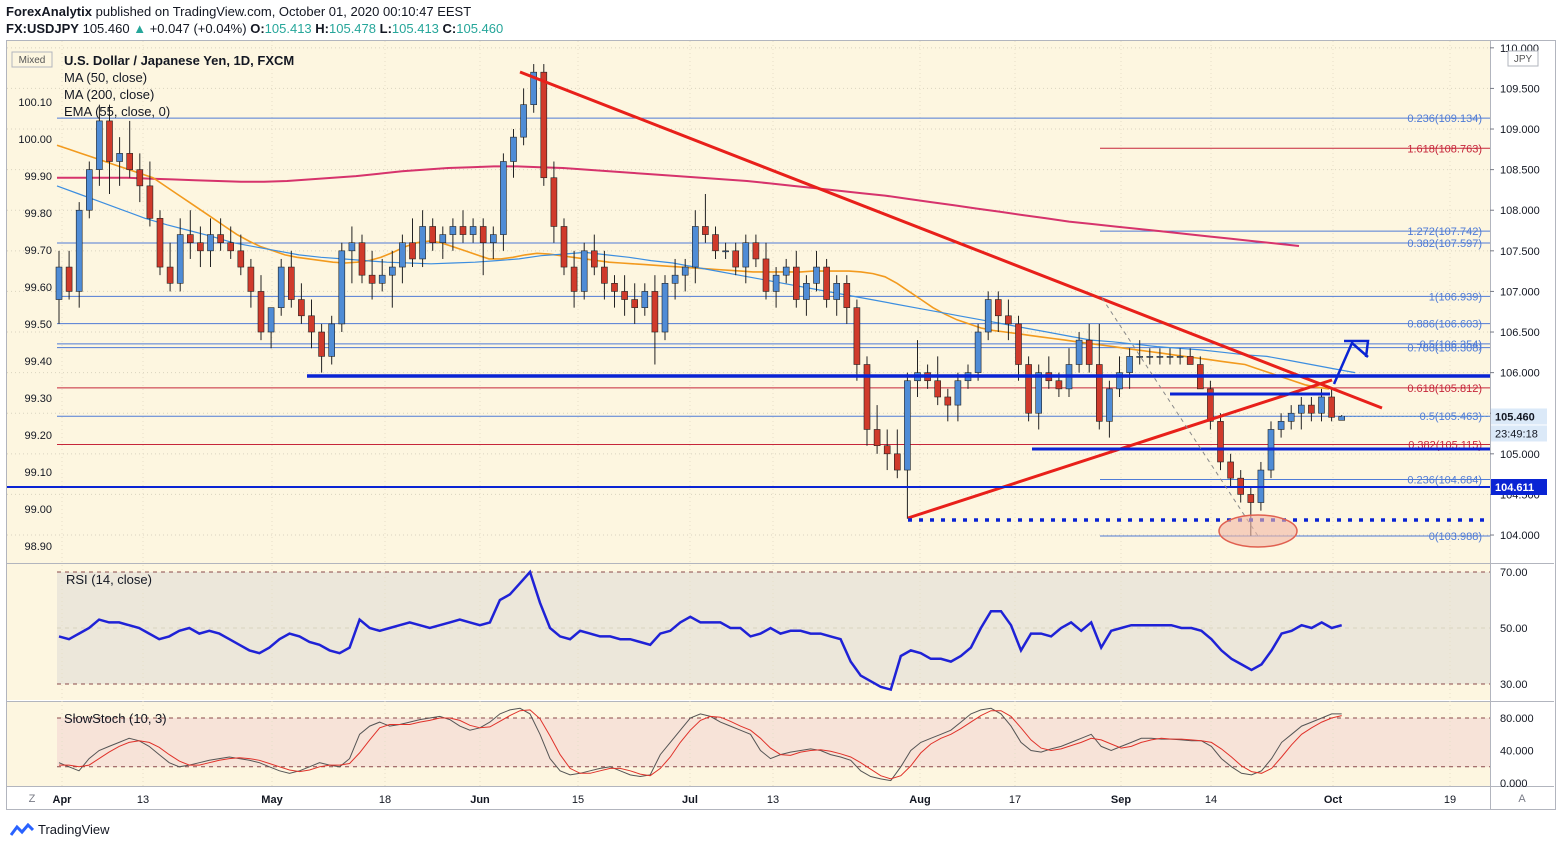 The height and width of the screenshot is (849, 1560). Describe the element at coordinates (1350, 362) in the screenshot. I see `projection-arrow-icon` at that location.